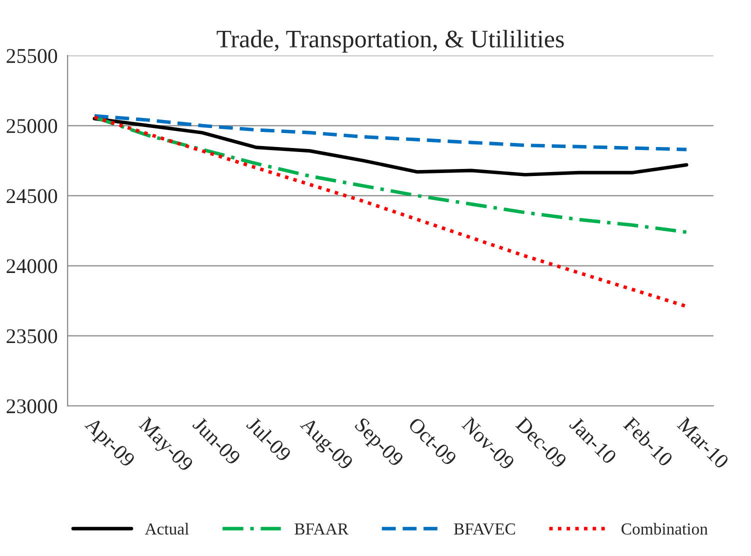 The image size is (751, 556). What do you see at coordinates (166, 528) in the screenshot?
I see `legend-label: Actual` at bounding box center [166, 528].